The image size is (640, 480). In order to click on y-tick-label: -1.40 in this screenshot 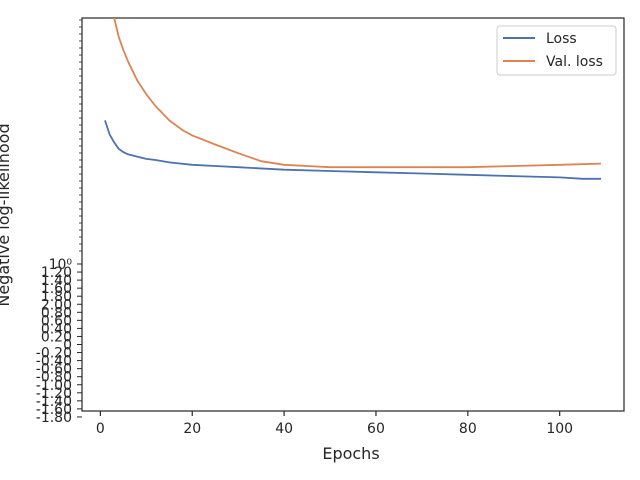, I will do `click(54, 402)`.